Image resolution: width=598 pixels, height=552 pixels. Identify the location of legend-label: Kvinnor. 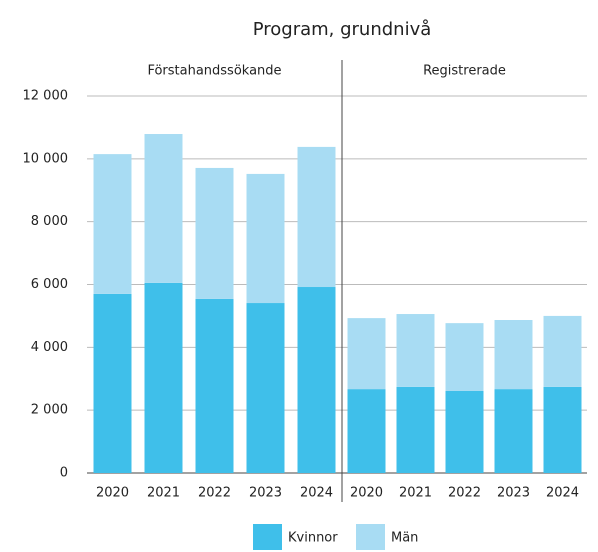
(313, 538).